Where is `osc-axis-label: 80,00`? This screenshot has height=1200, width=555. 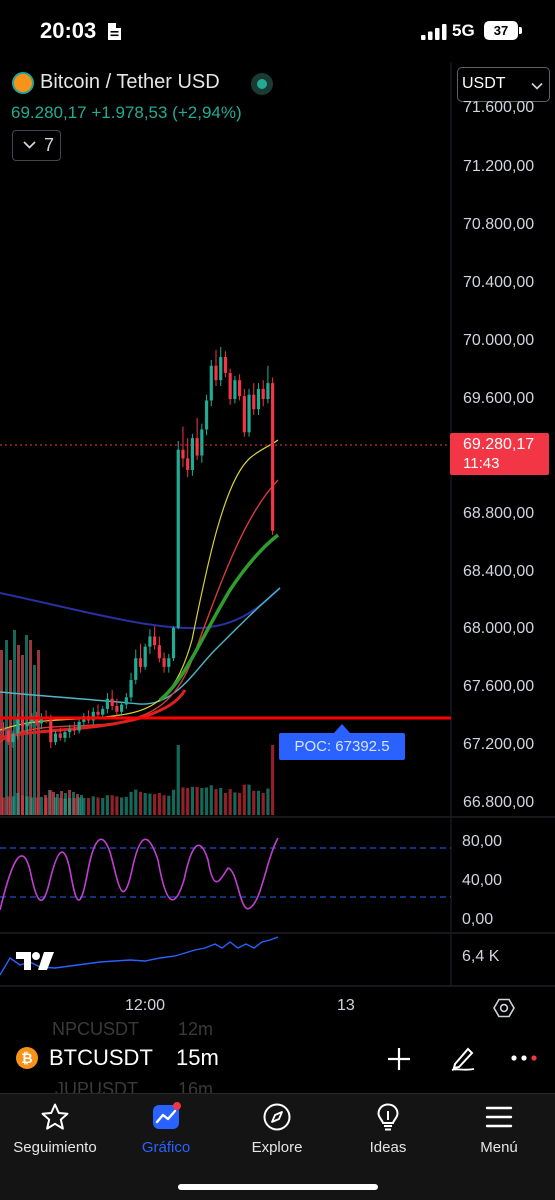 osc-axis-label: 80,00 is located at coordinates (482, 841).